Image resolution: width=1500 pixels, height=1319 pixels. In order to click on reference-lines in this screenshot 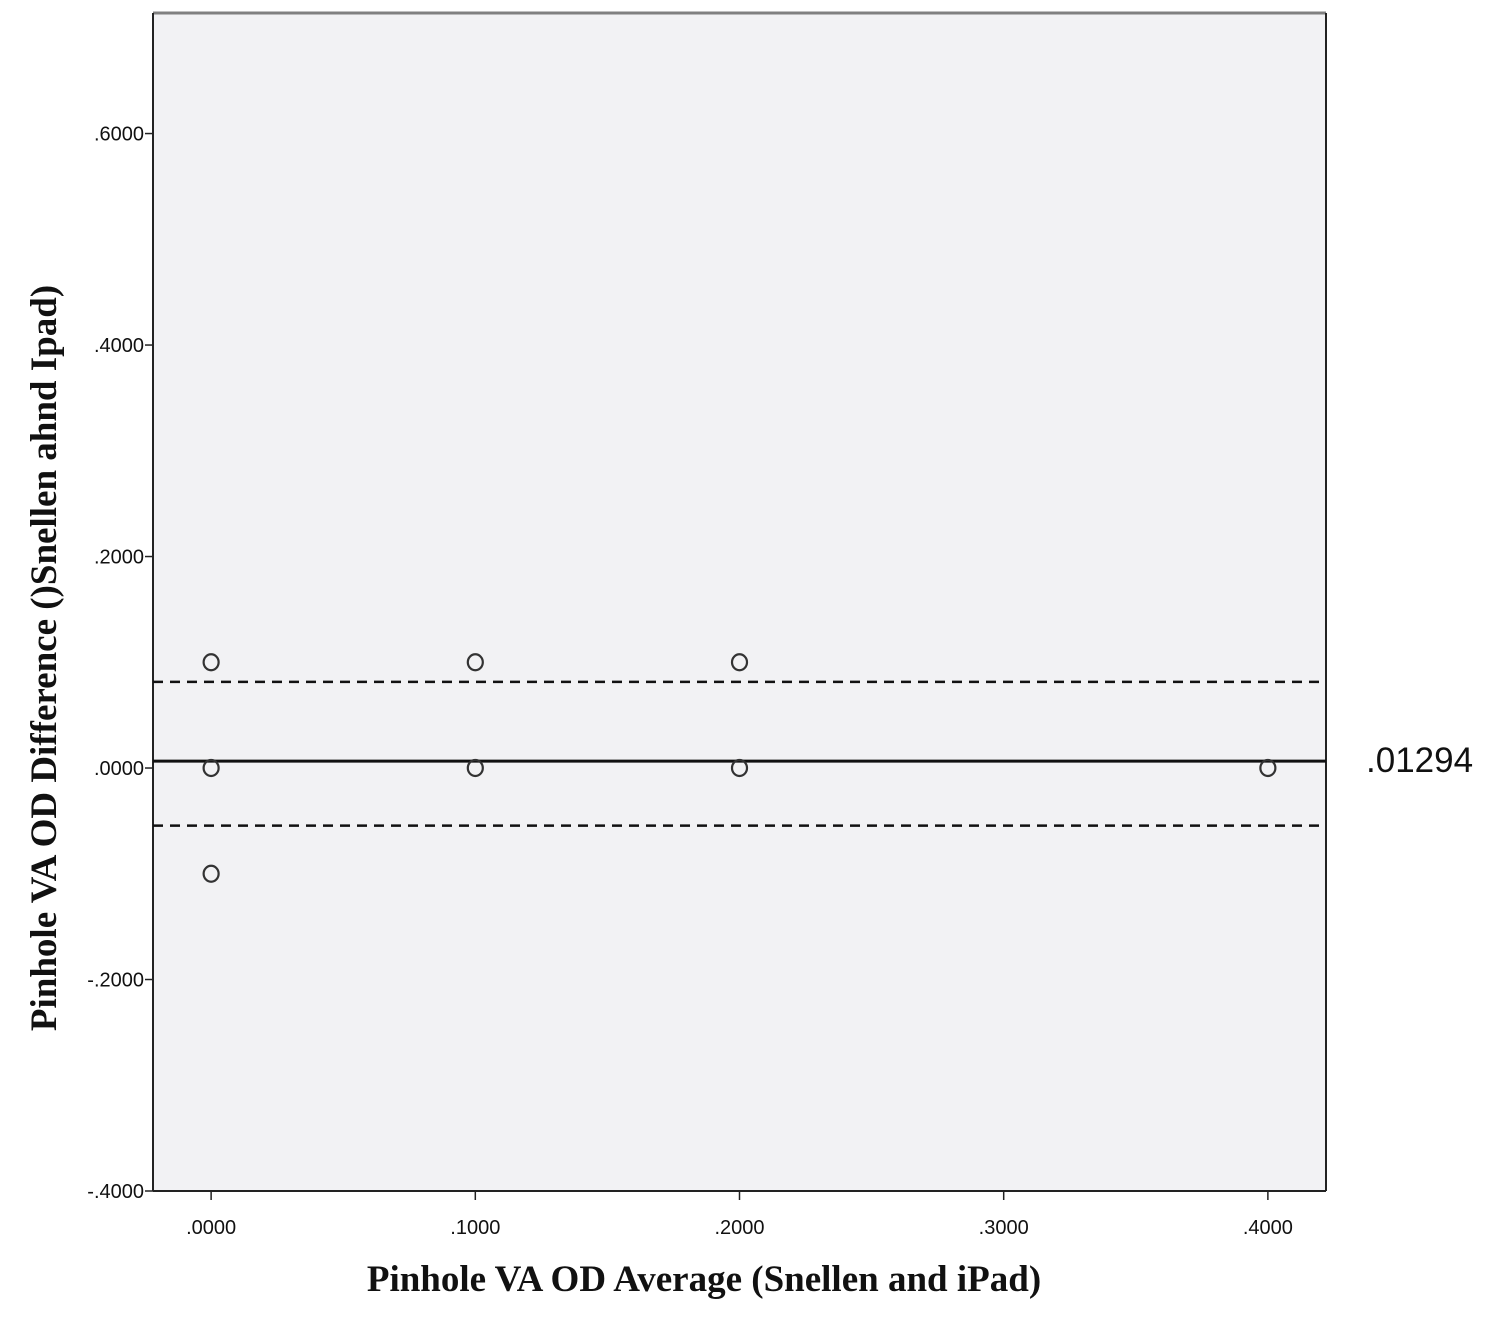, I will do `click(739, 753)`.